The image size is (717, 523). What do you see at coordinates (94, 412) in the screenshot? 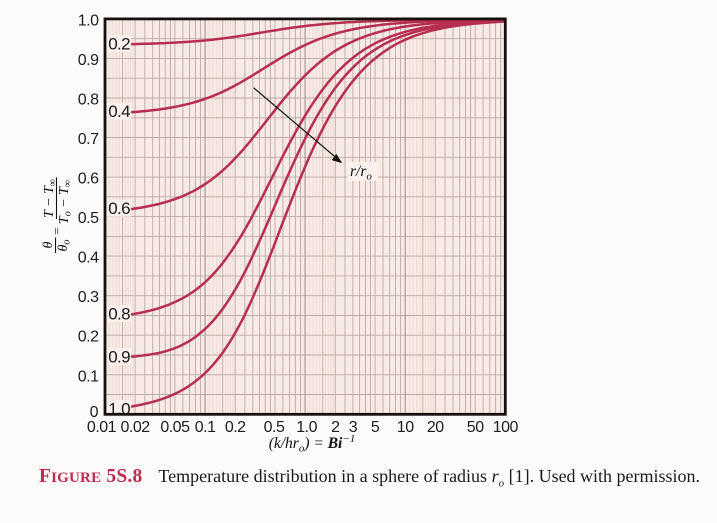
I see `svg-text: 0` at bounding box center [94, 412].